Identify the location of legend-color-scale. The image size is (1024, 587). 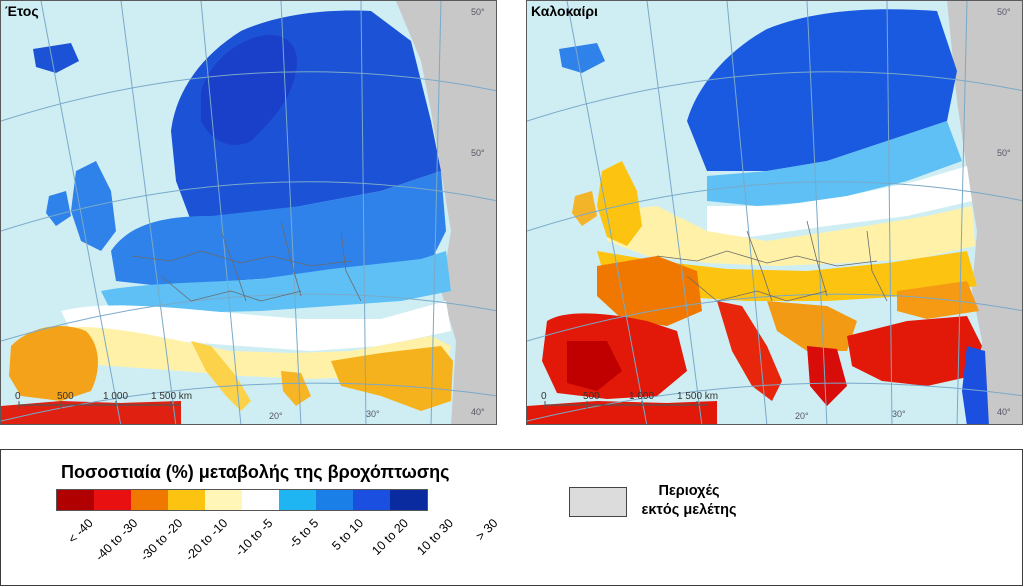
(242, 500).